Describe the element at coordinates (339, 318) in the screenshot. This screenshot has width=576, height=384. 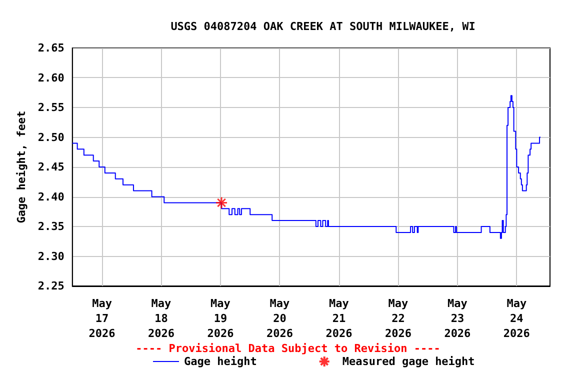
I see `x-tick-label: May 21 2026` at that location.